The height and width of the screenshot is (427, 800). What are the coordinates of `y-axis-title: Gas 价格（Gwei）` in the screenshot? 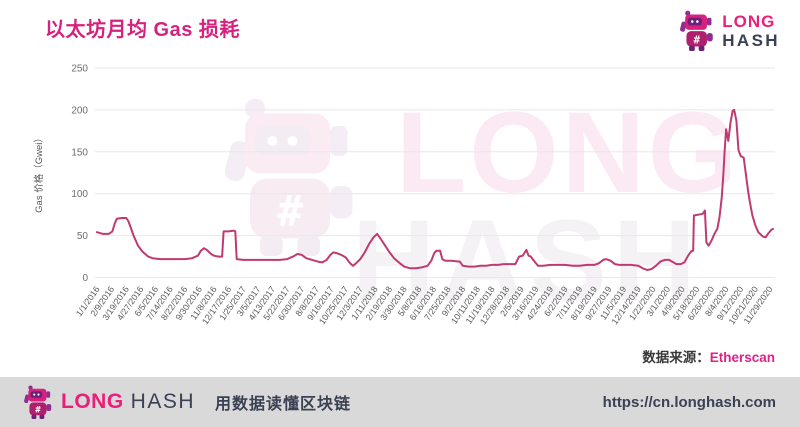 It's located at (39, 173).